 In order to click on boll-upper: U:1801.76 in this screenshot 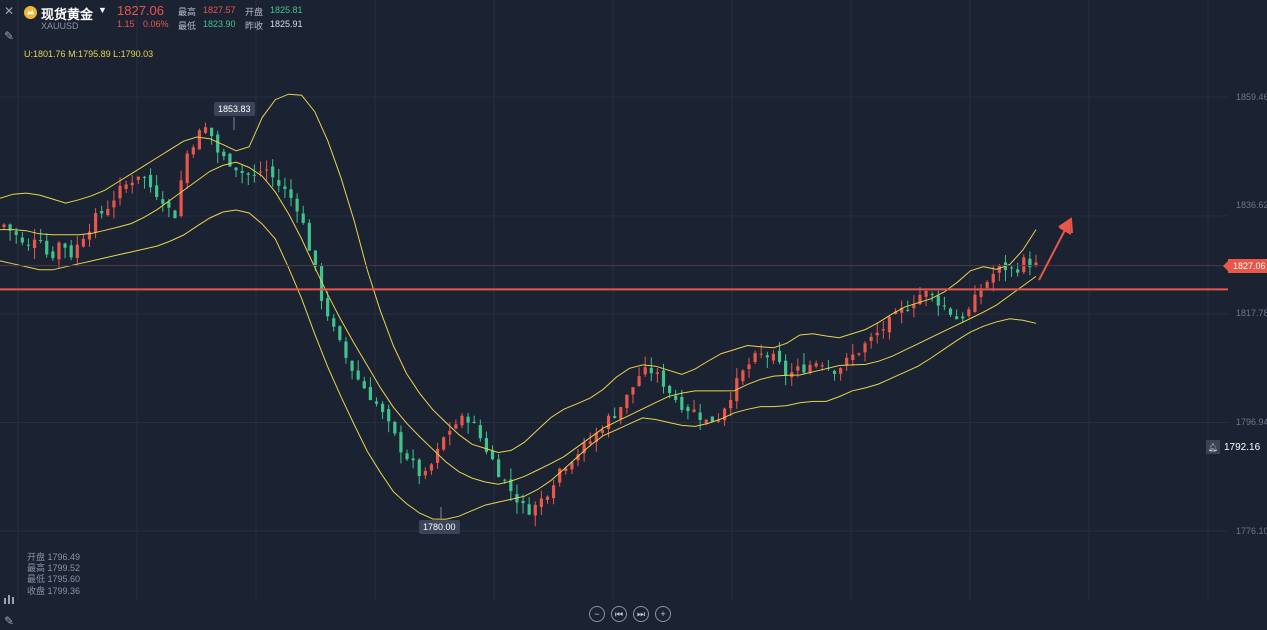, I will do `click(45, 54)`.